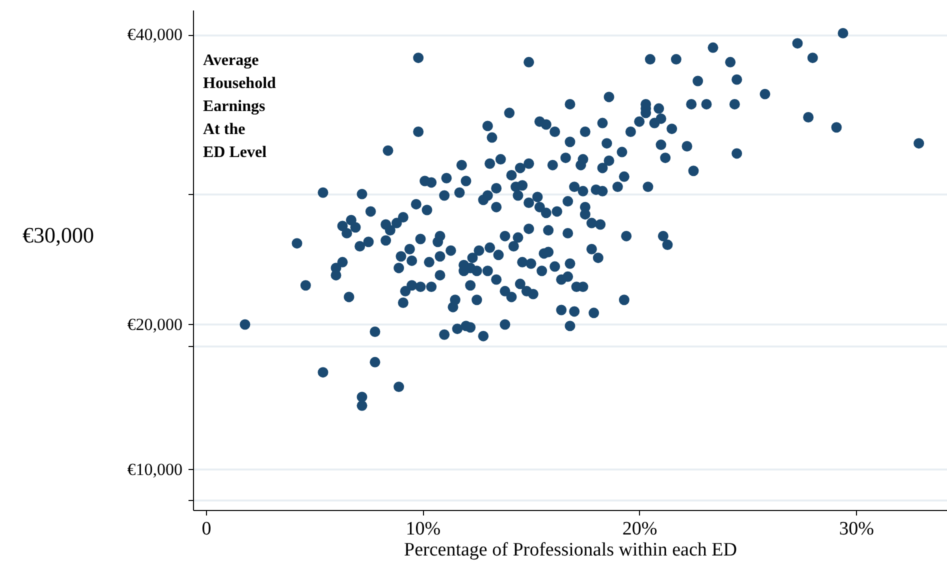  What do you see at coordinates (58, 235) in the screenshot?
I see `y-axis-title: €30,000` at bounding box center [58, 235].